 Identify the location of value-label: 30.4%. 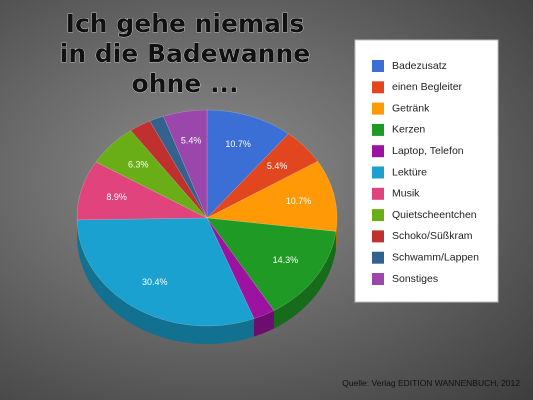
(155, 282).